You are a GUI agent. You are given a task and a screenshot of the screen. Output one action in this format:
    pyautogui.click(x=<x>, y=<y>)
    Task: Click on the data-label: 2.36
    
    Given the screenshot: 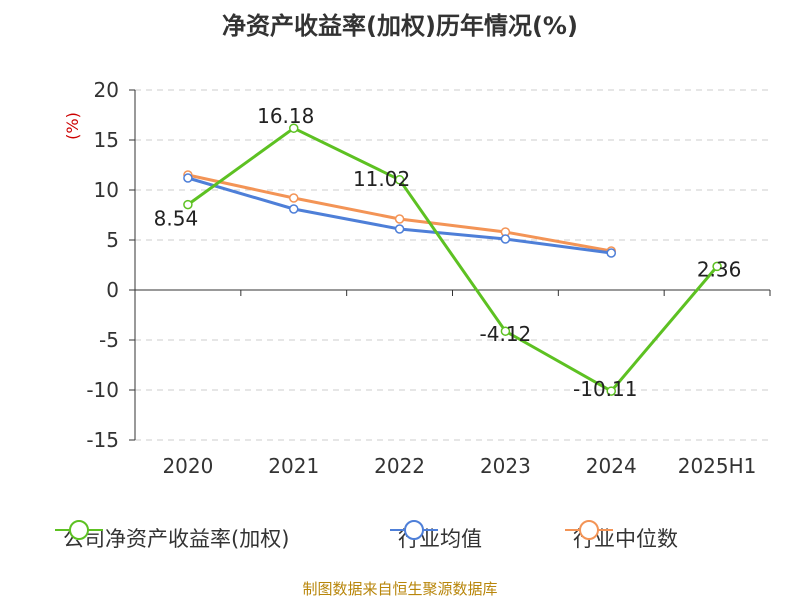 What is the action you would take?
    pyautogui.click(x=719, y=269)
    